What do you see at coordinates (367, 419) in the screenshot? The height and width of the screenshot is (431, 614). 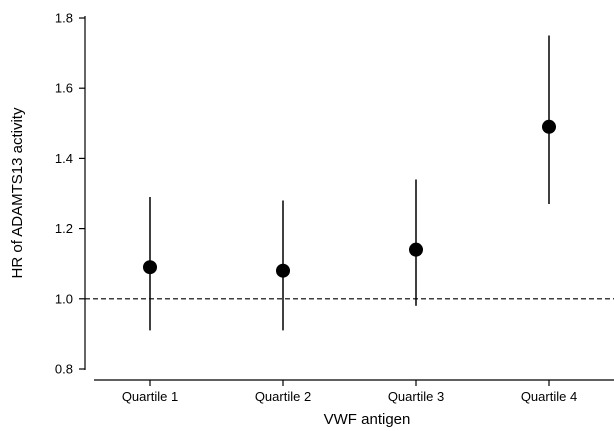 I see `x-axis-title: VWF antigen` at bounding box center [367, 419].